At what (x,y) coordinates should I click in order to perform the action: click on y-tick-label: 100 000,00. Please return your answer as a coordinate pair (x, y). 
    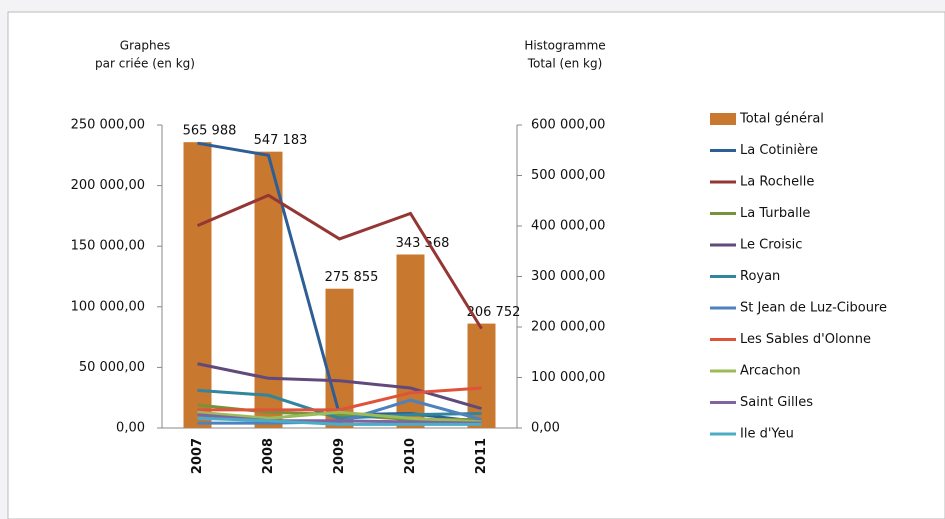
    Looking at the image, I should click on (108, 306).